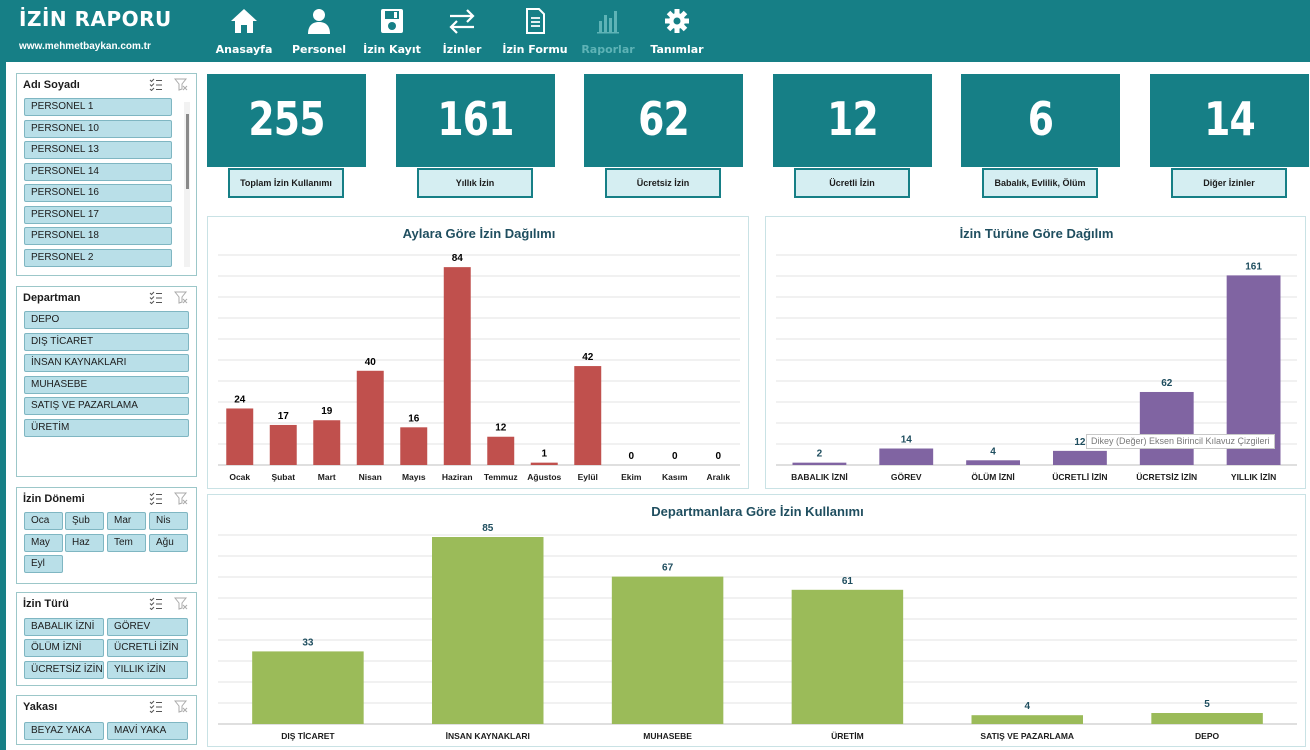 This screenshot has width=1310, height=750. I want to click on slicer-item: Mar, so click(126, 521).